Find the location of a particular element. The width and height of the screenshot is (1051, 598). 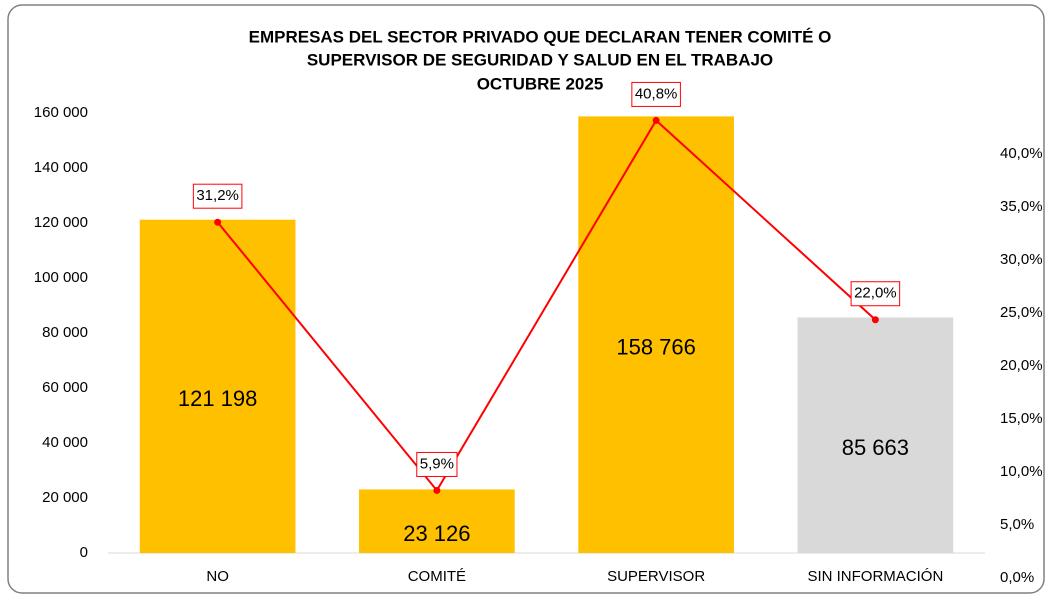

y-tick-label: 40 000 is located at coordinates (65, 442).